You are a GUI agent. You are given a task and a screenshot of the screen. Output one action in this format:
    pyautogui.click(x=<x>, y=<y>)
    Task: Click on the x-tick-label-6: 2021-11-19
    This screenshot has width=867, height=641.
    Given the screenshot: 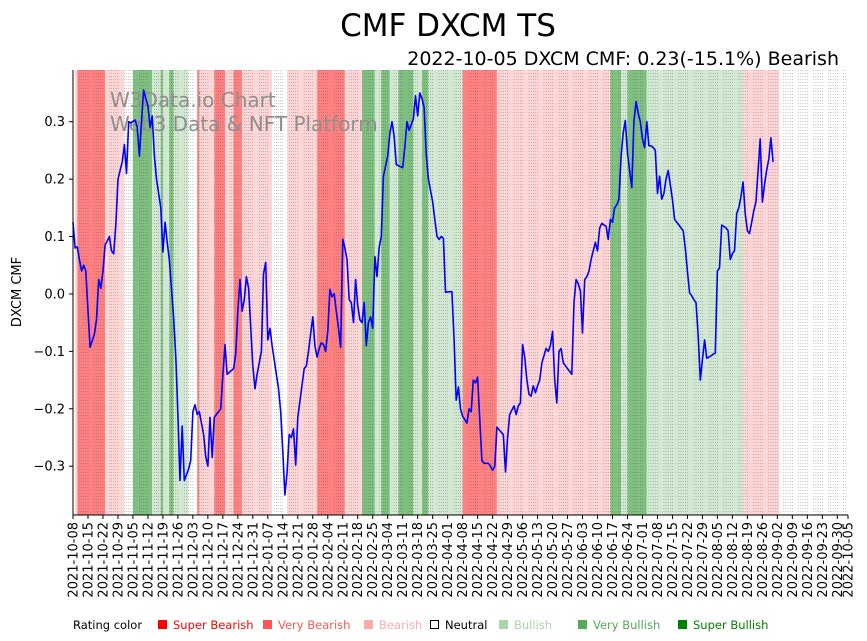 What is the action you would take?
    pyautogui.click(x=163, y=560)
    